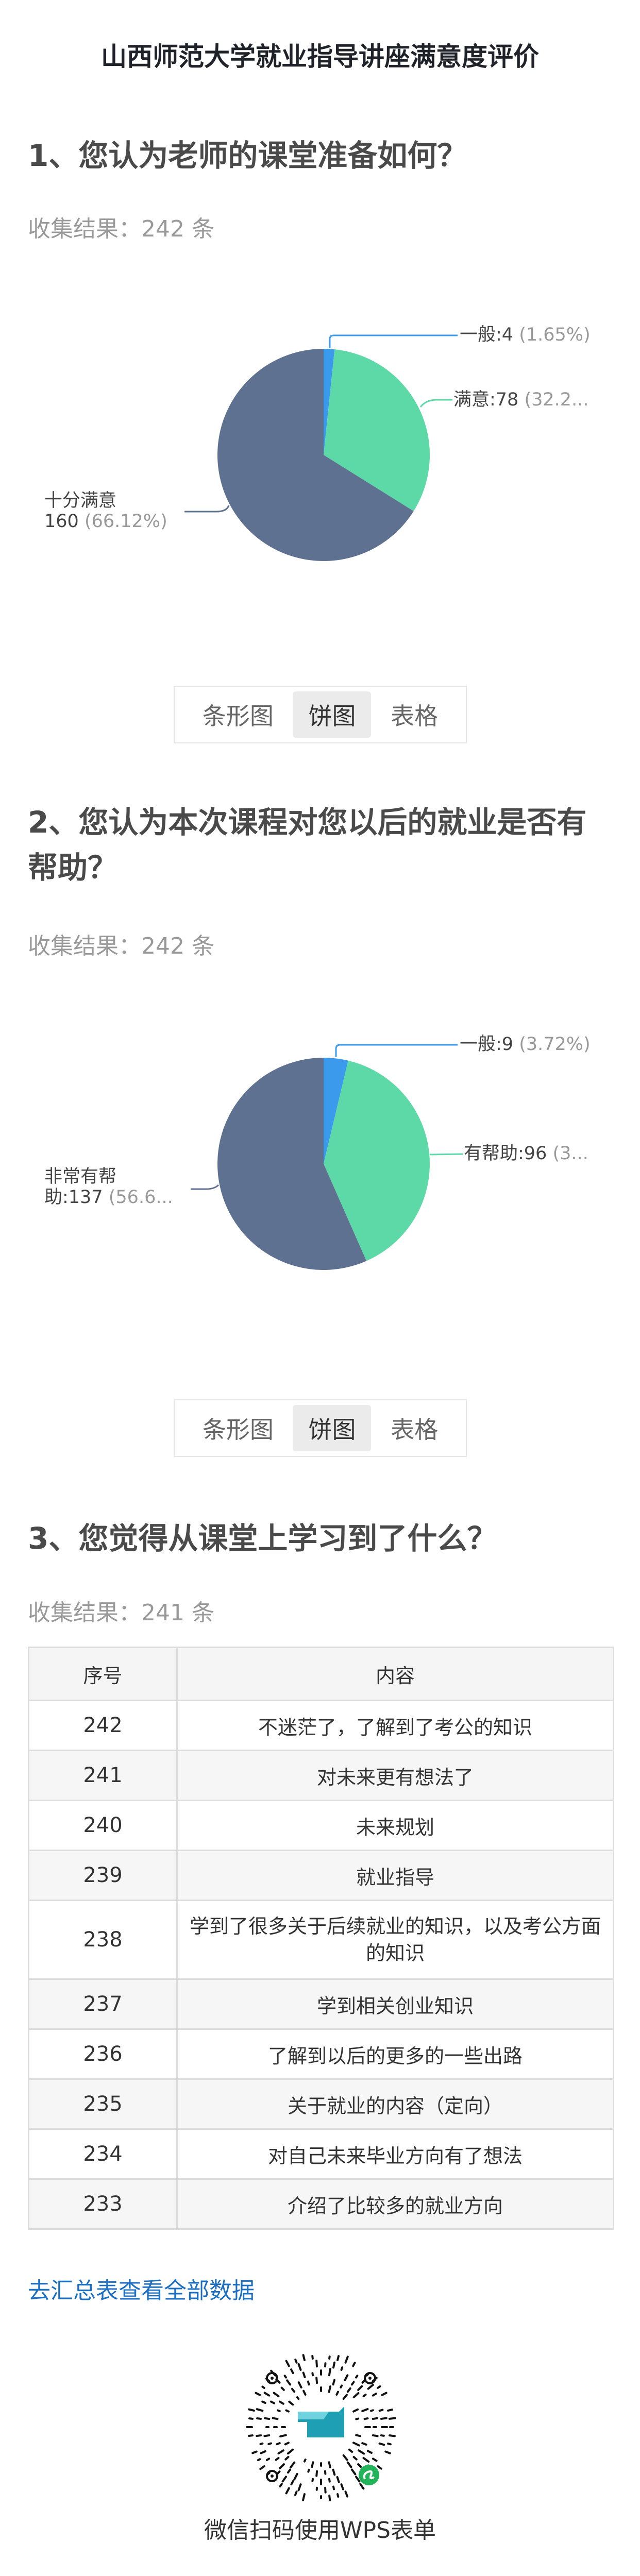 Image resolution: width=640 pixels, height=2576 pixels. What do you see at coordinates (395, 2104) in the screenshot?
I see `row-content: 关于就业的内容（定向）` at bounding box center [395, 2104].